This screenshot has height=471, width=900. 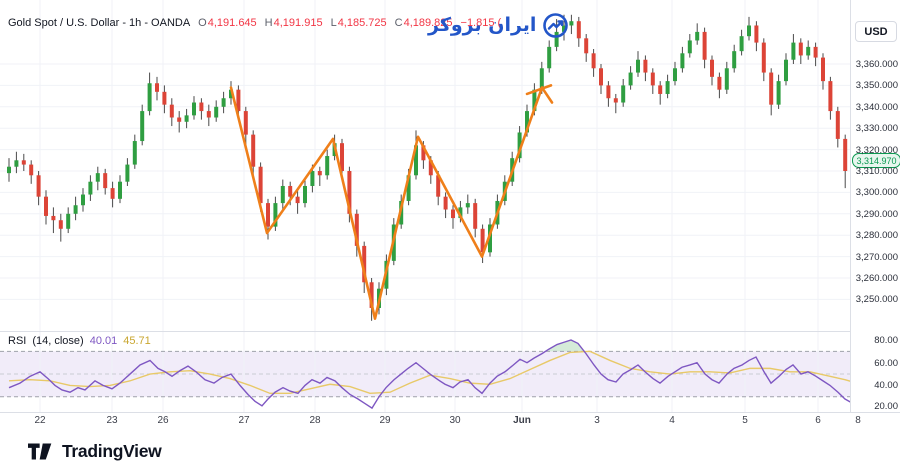 What do you see at coordinates (876, 129) in the screenshot?
I see `price-axis-label: 3,330.000` at bounding box center [876, 129].